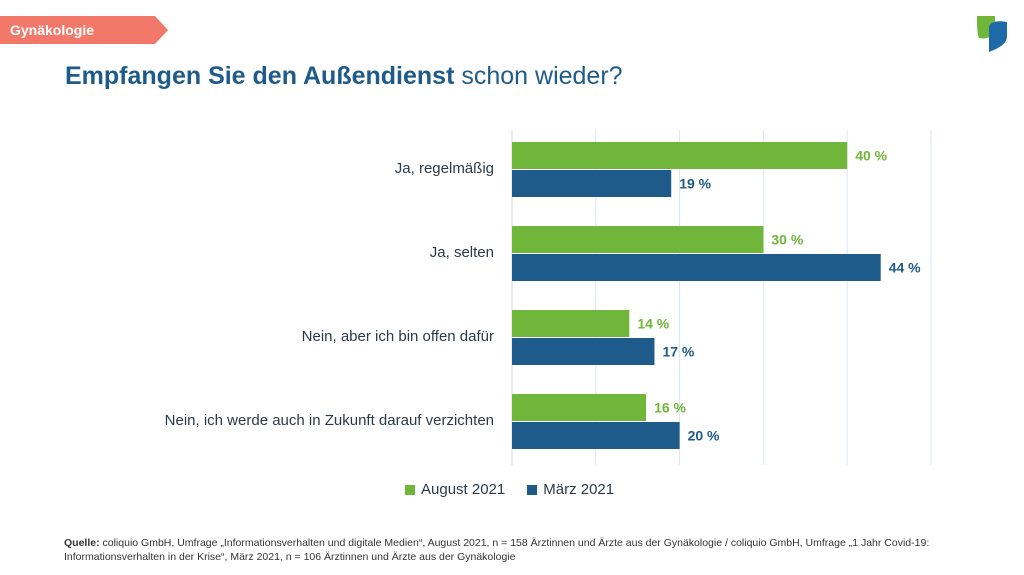 The image size is (1024, 575). What do you see at coordinates (993, 34) in the screenshot?
I see `leaf-logo-icon` at bounding box center [993, 34].